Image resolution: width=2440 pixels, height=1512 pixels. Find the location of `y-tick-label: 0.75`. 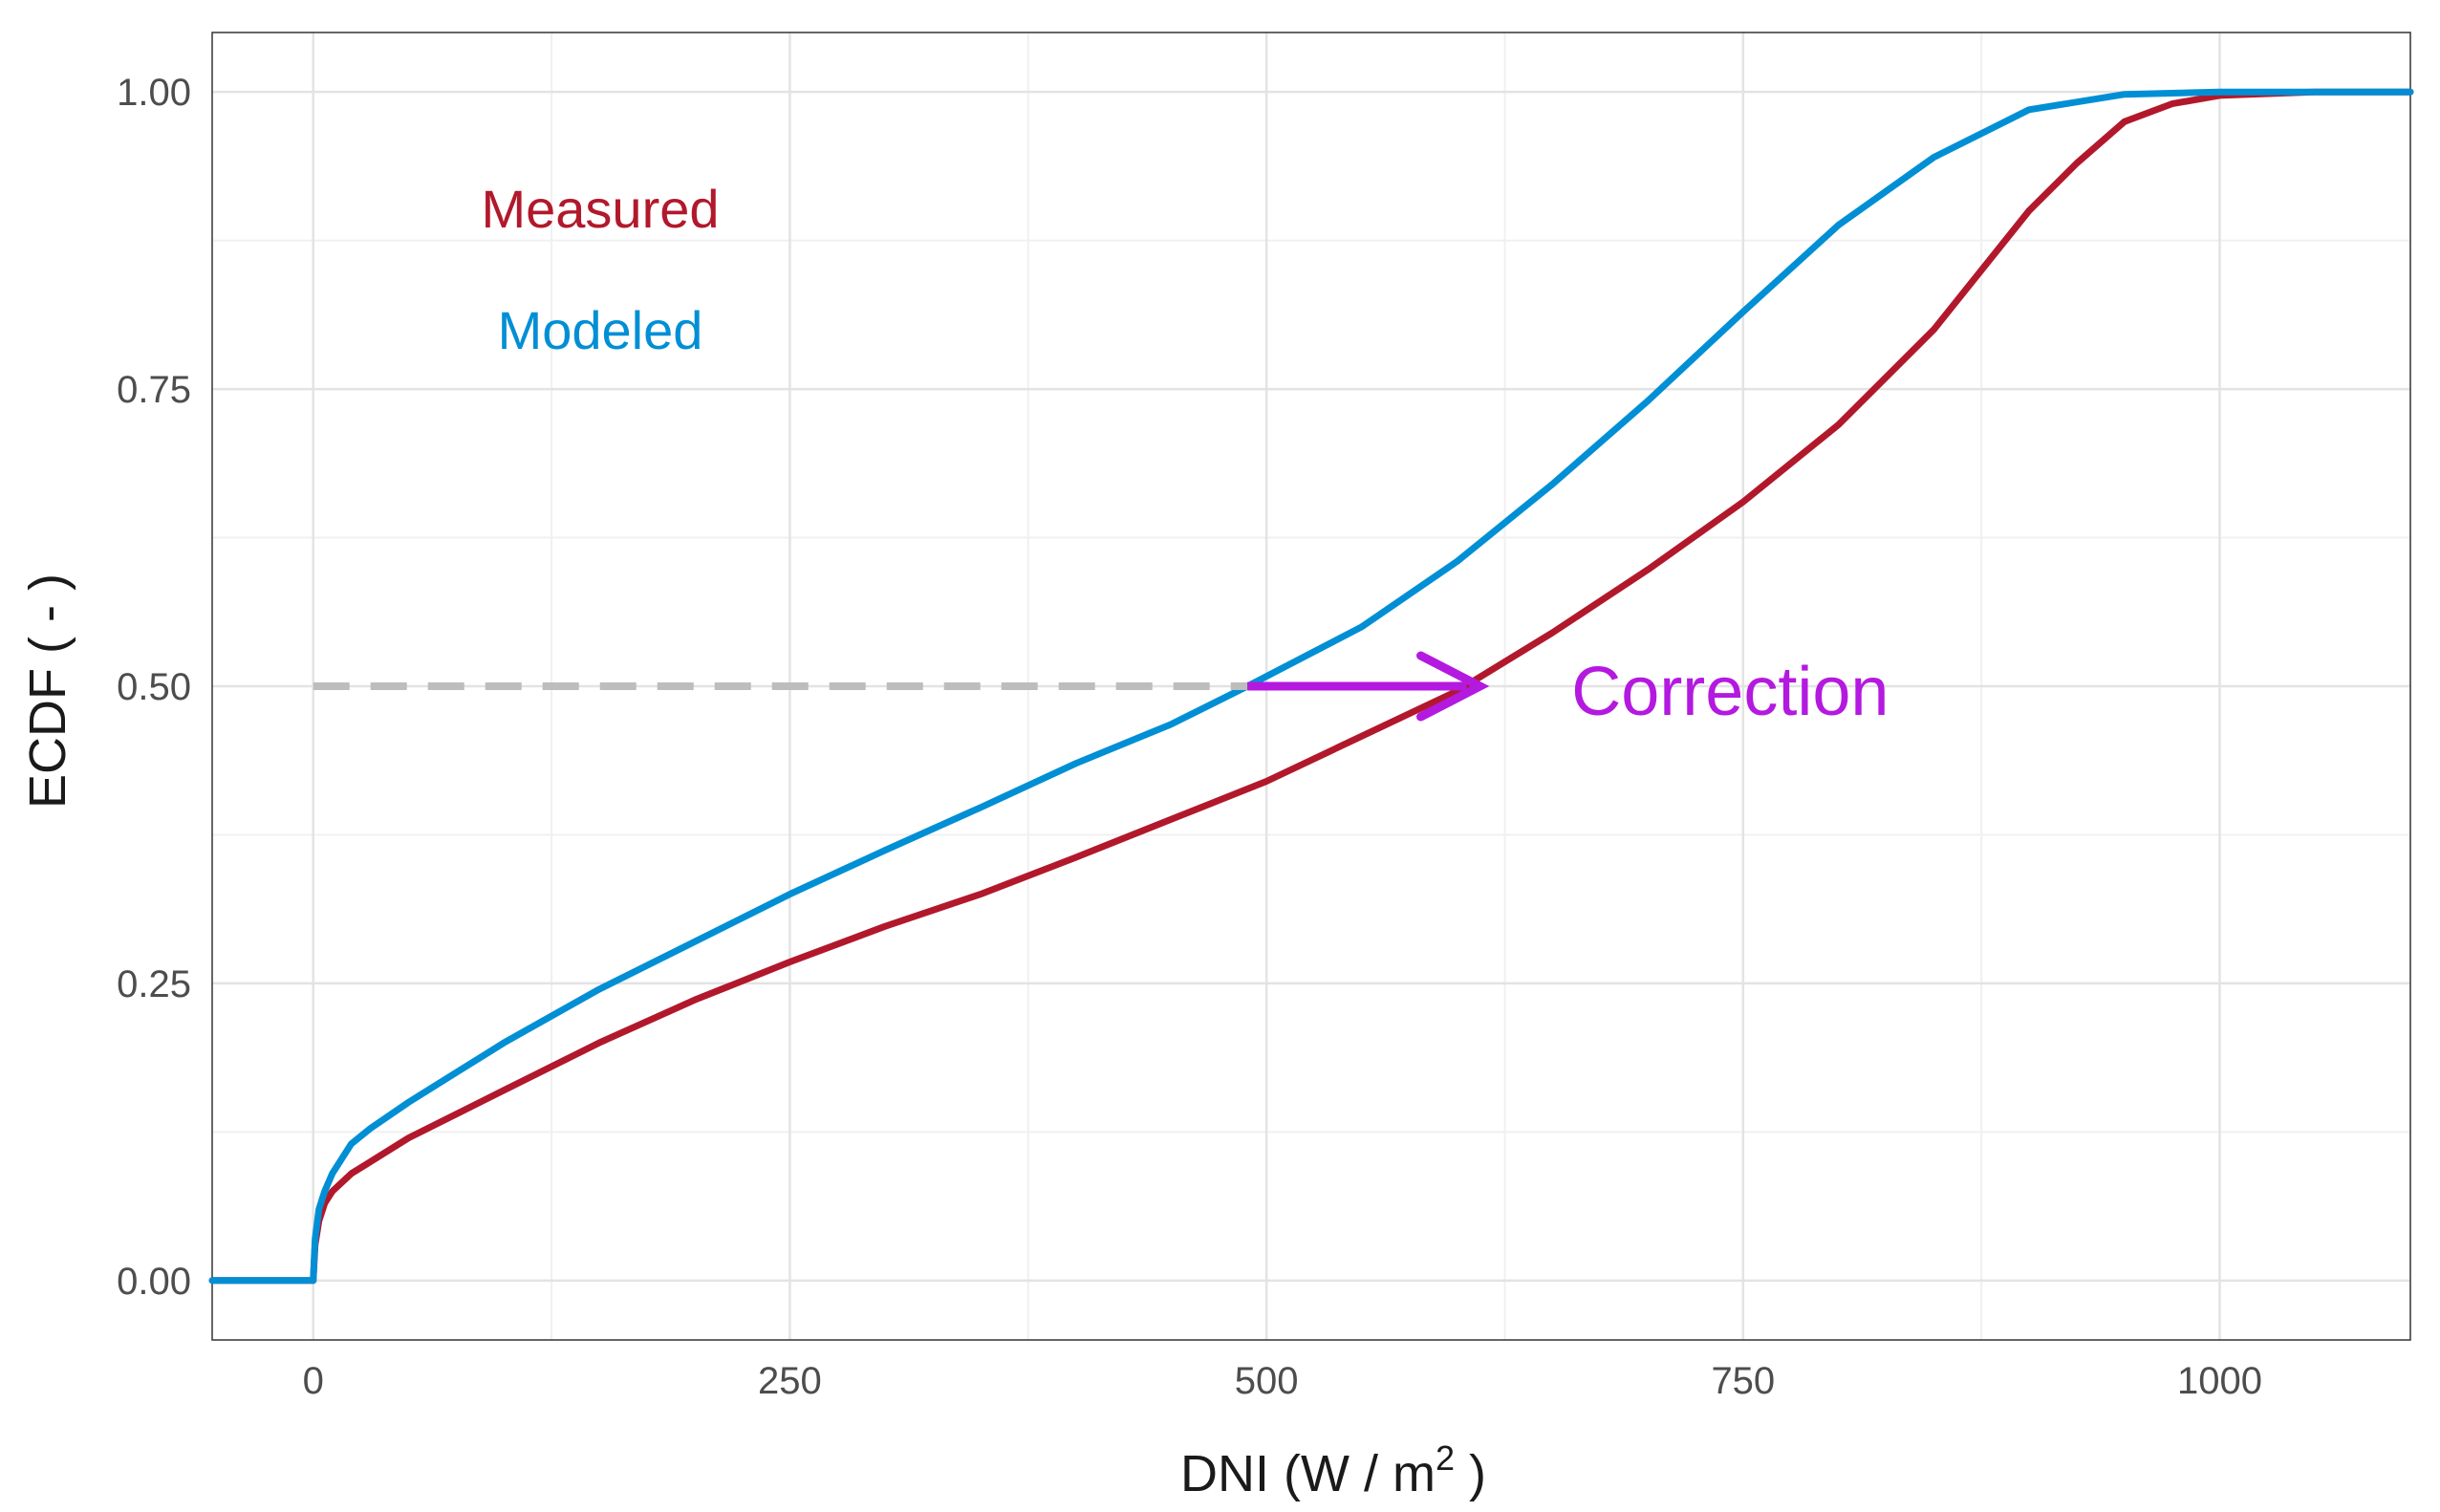

y-tick-label: 0.75 is located at coordinates (154, 390).